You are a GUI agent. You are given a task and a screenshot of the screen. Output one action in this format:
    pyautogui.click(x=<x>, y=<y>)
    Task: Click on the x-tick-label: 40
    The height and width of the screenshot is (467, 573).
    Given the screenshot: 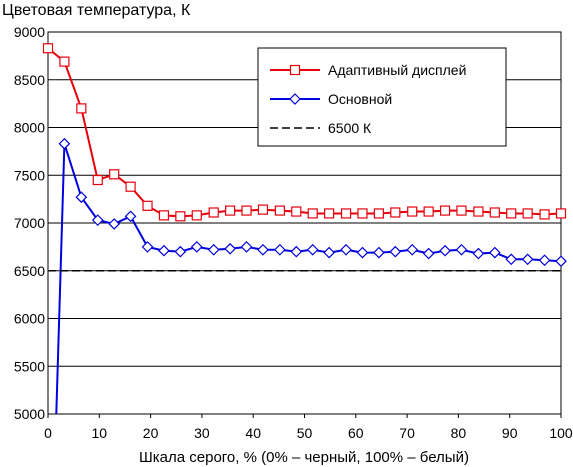 What is the action you would take?
    pyautogui.click(x=253, y=433)
    